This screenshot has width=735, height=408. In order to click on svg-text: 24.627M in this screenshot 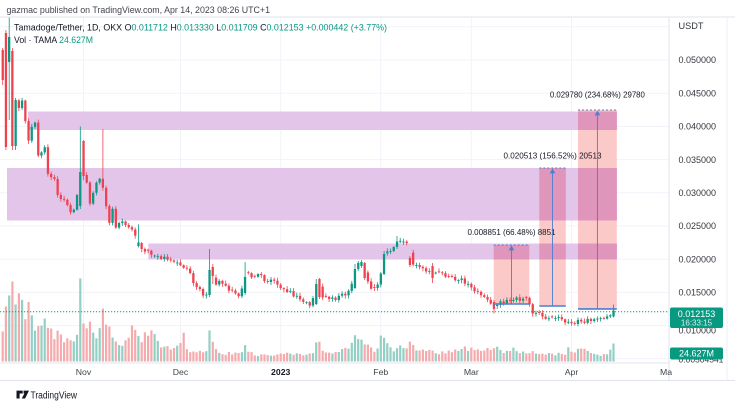, I will do `click(696, 354)`.